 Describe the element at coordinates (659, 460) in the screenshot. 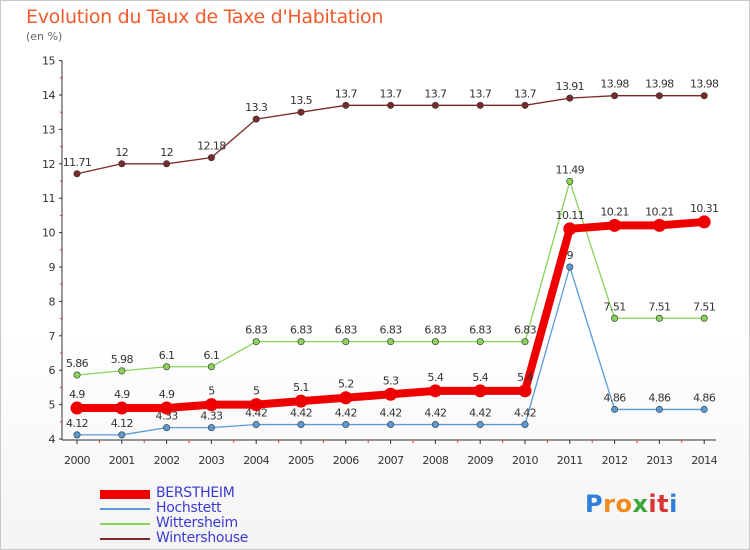

I see `x-tick-label: 2013` at that location.